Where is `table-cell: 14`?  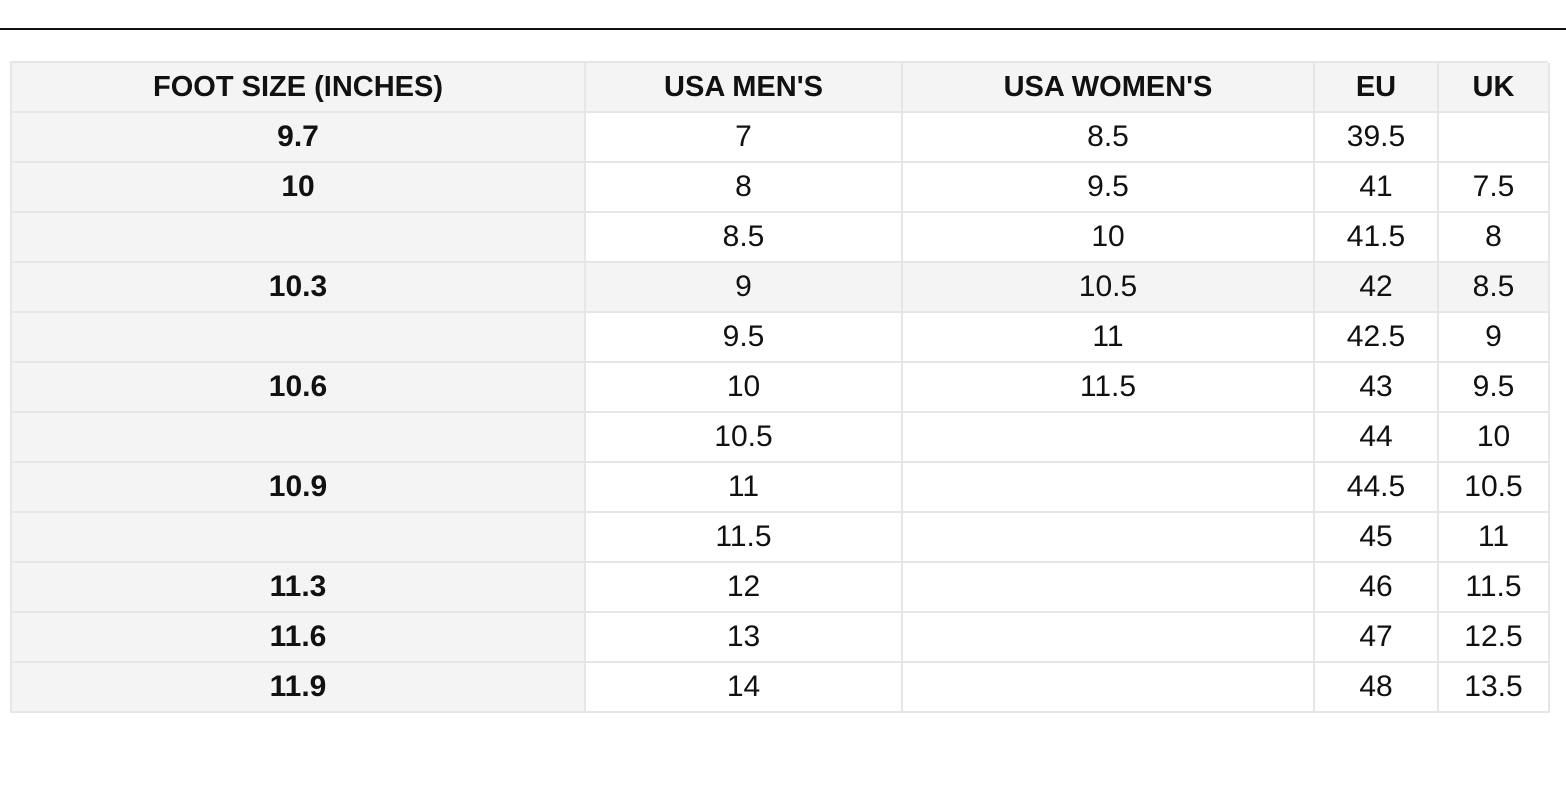 table-cell: 14 is located at coordinates (744, 688).